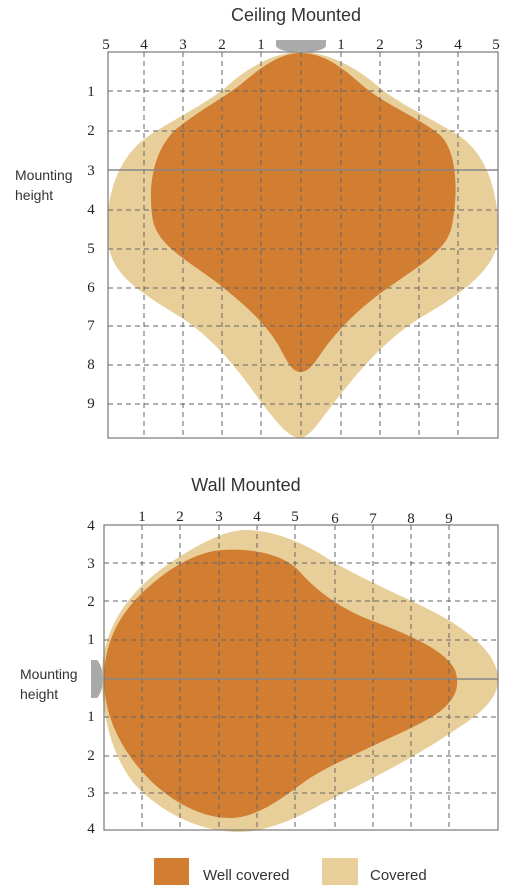 The width and height of the screenshot is (506, 888). Describe the element at coordinates (49, 674) in the screenshot. I see `wall-side-label: Mounting` at that location.